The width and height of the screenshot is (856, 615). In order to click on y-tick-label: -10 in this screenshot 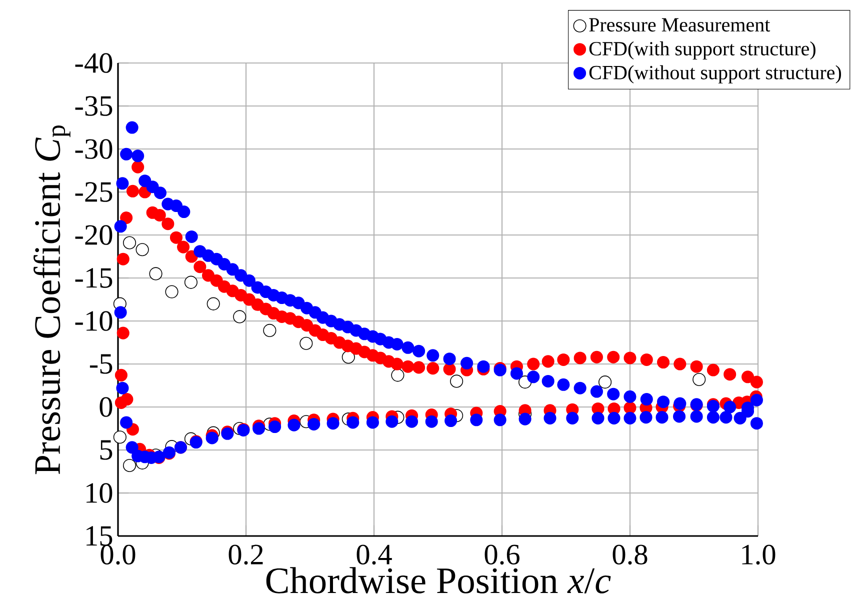, I will do `click(93, 321)`.